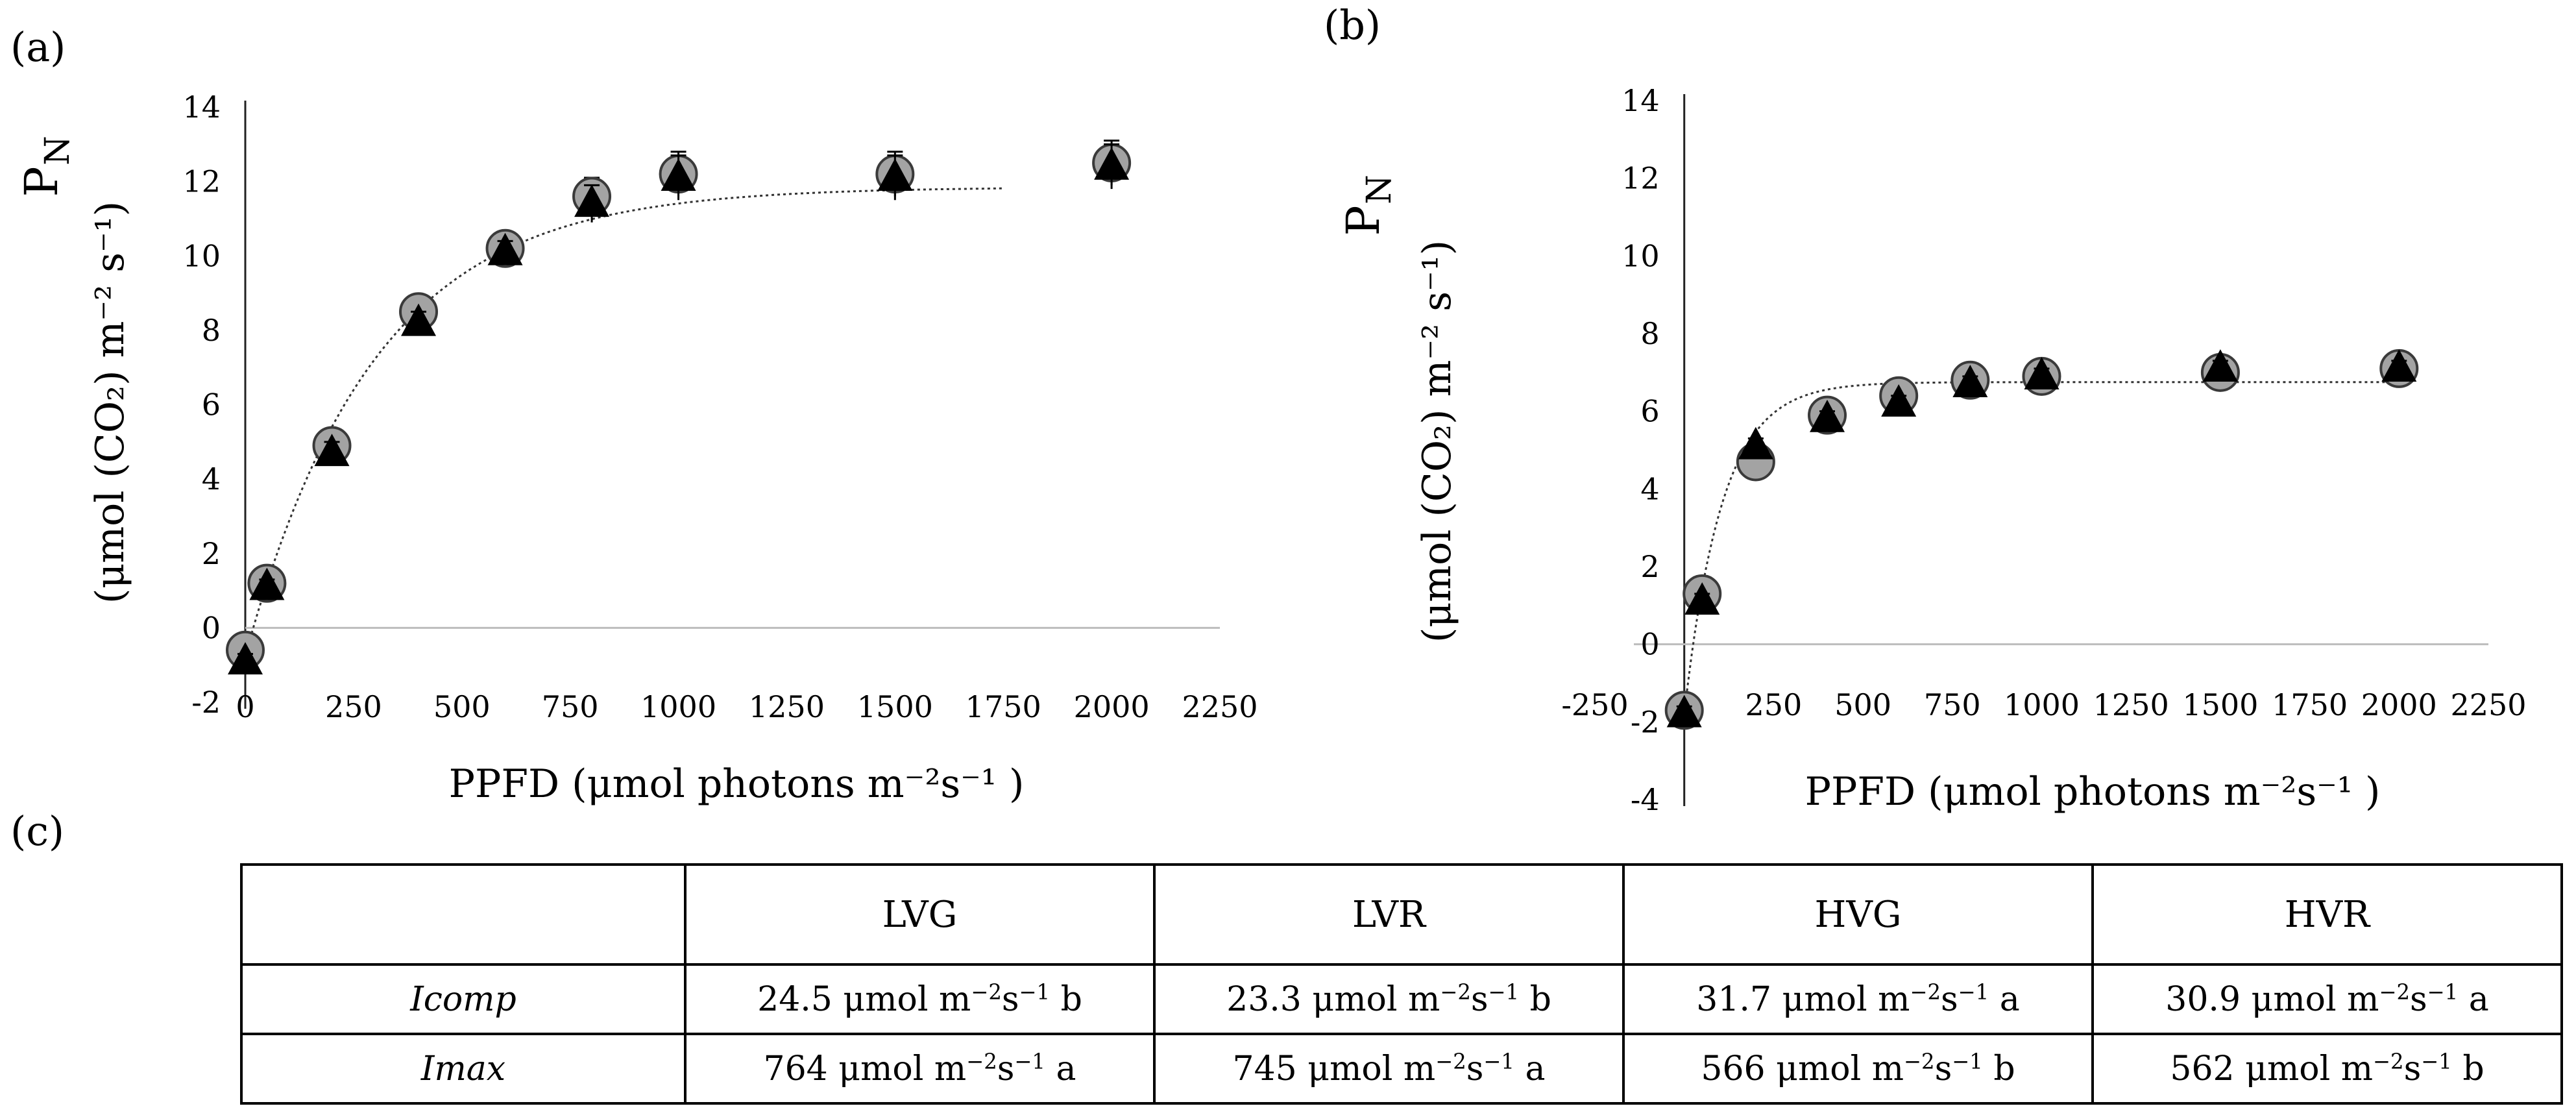 This screenshot has width=2576, height=1117. I want to click on table-cell: 562 μmol m−2s−1 b, so click(2327, 1069).